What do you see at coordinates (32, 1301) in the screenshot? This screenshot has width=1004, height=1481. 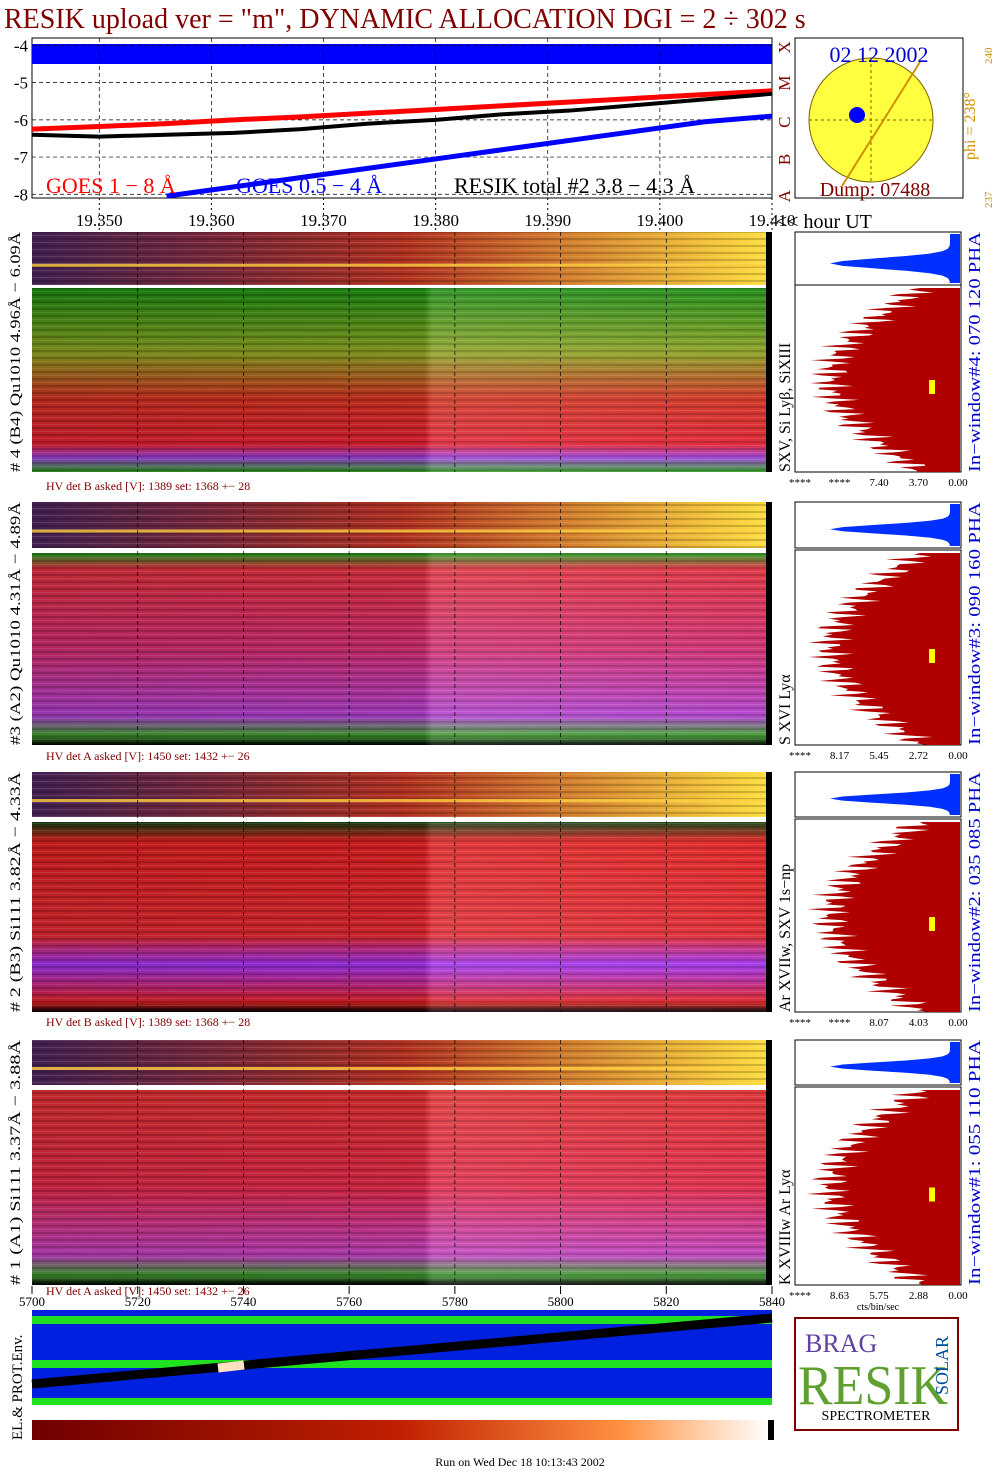 I see `bin-tick-label: 5700` at bounding box center [32, 1301].